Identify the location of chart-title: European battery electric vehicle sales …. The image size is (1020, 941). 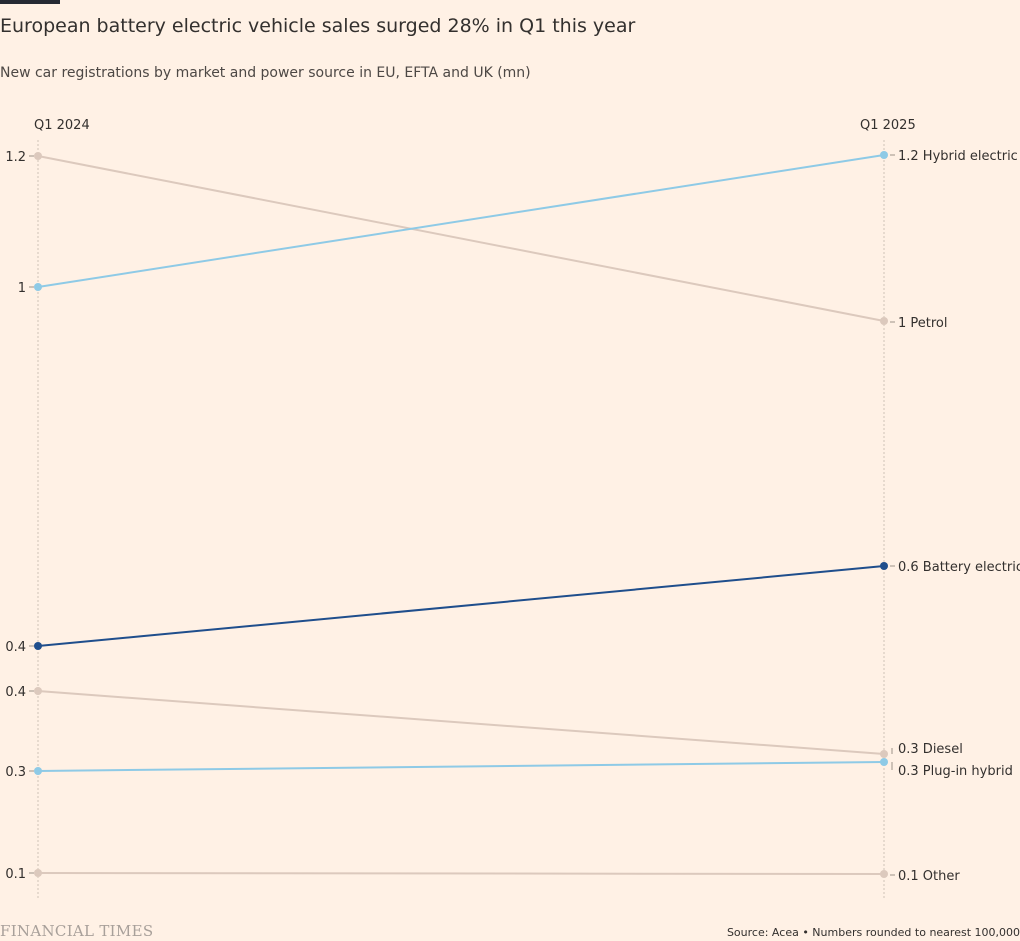
(318, 26).